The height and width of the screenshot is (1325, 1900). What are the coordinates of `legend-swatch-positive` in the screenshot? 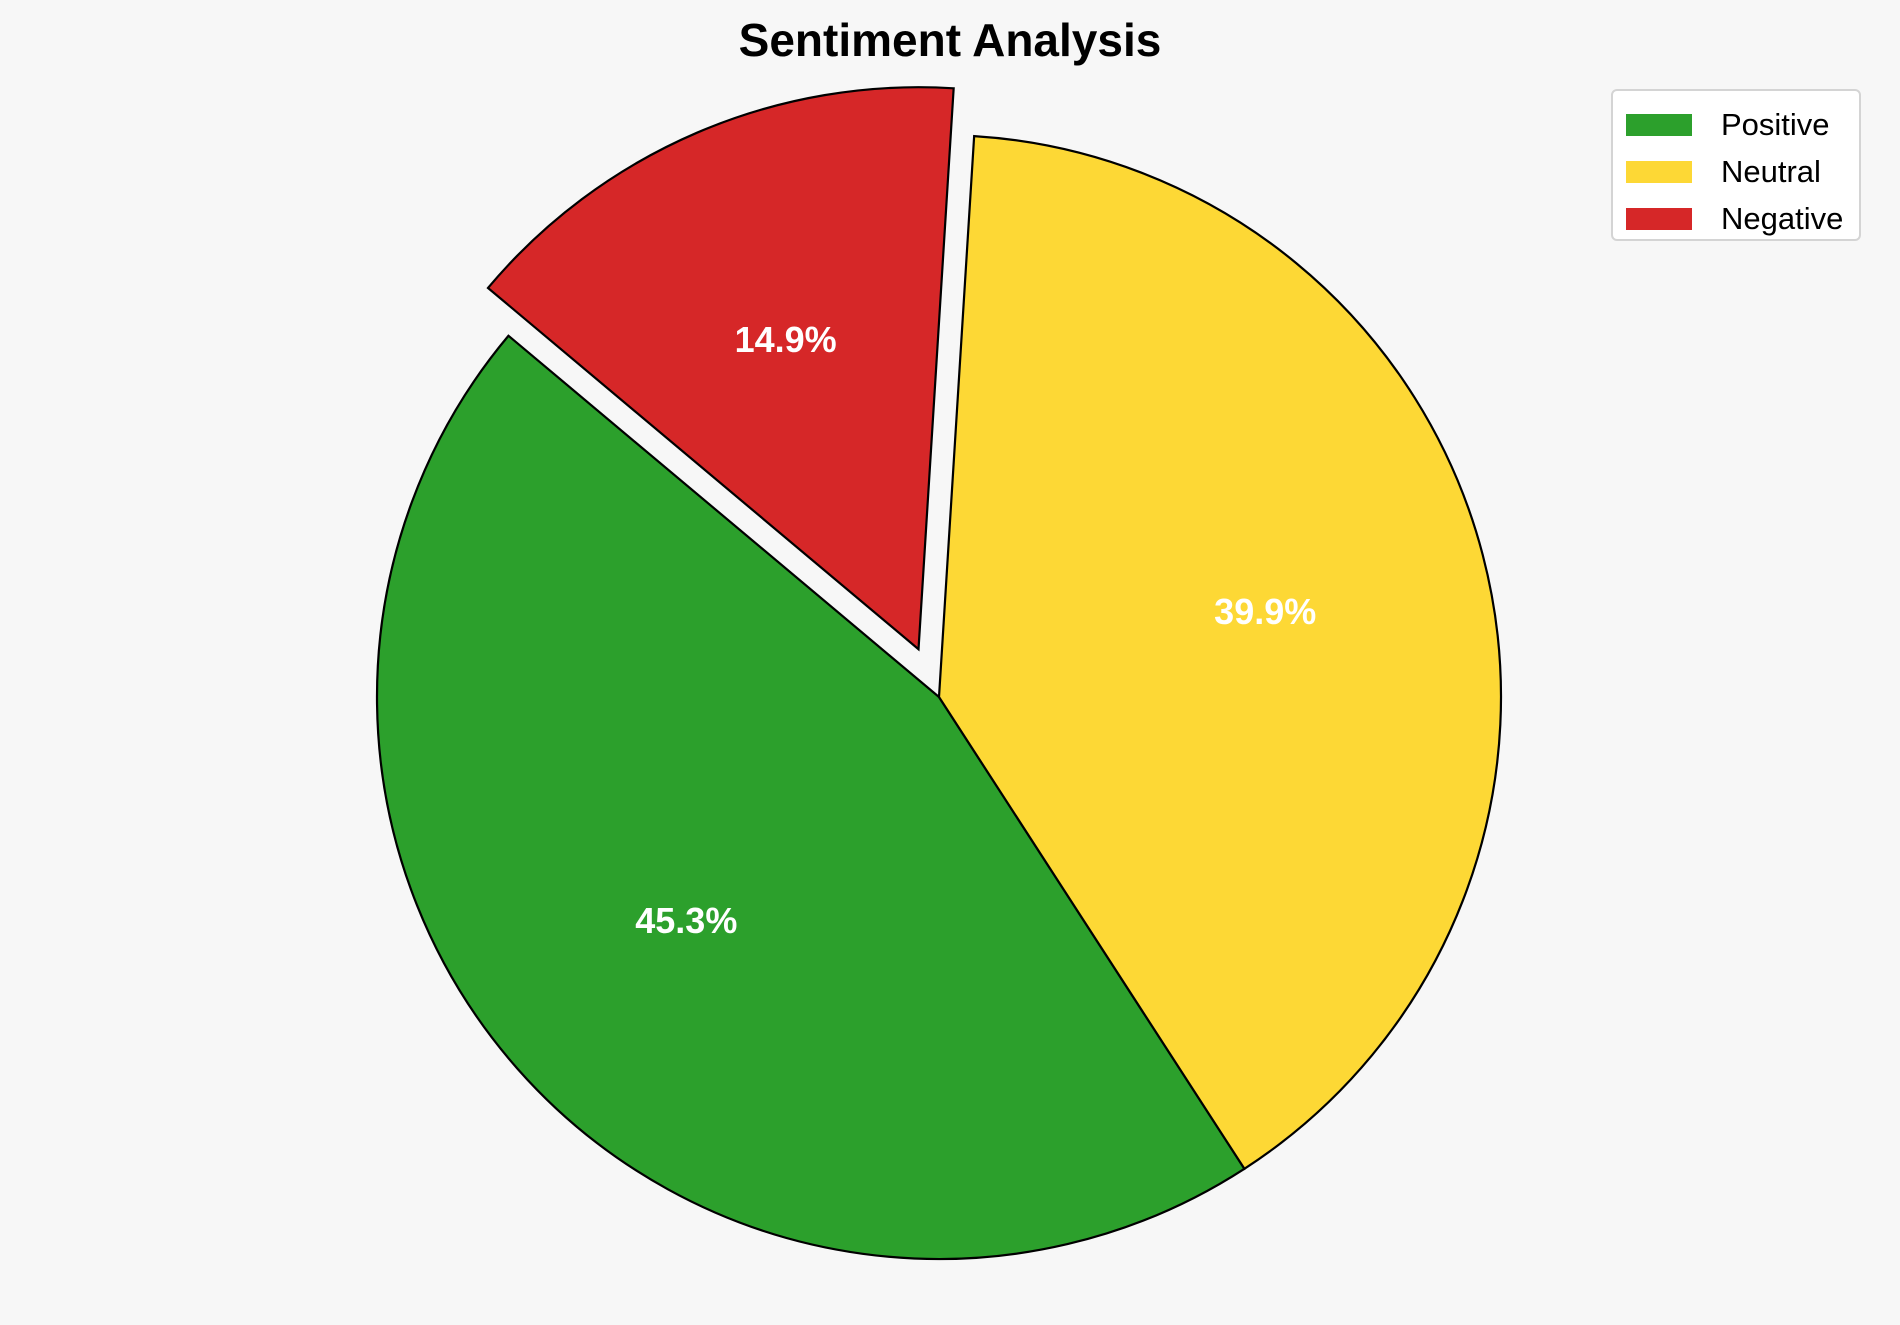 It's located at (1659, 124).